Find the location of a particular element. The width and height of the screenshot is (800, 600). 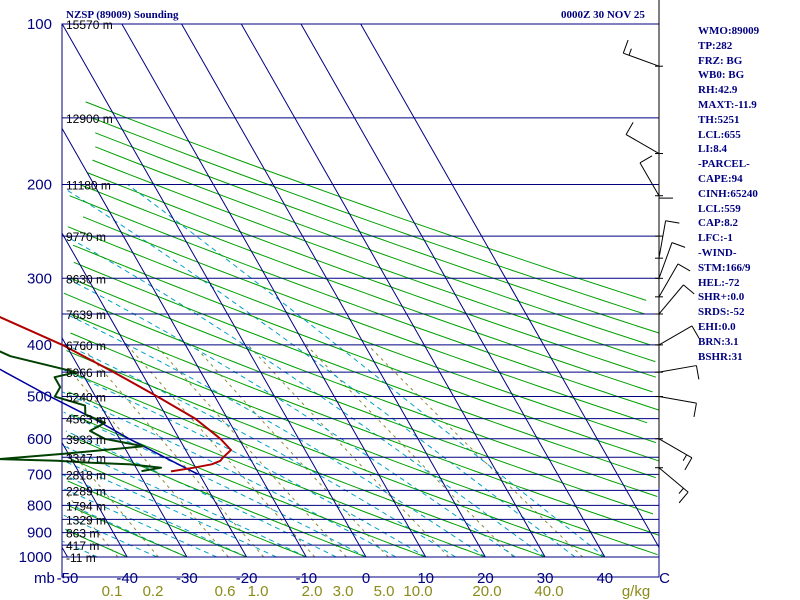

index-item: STM:166/9 is located at coordinates (724, 267).